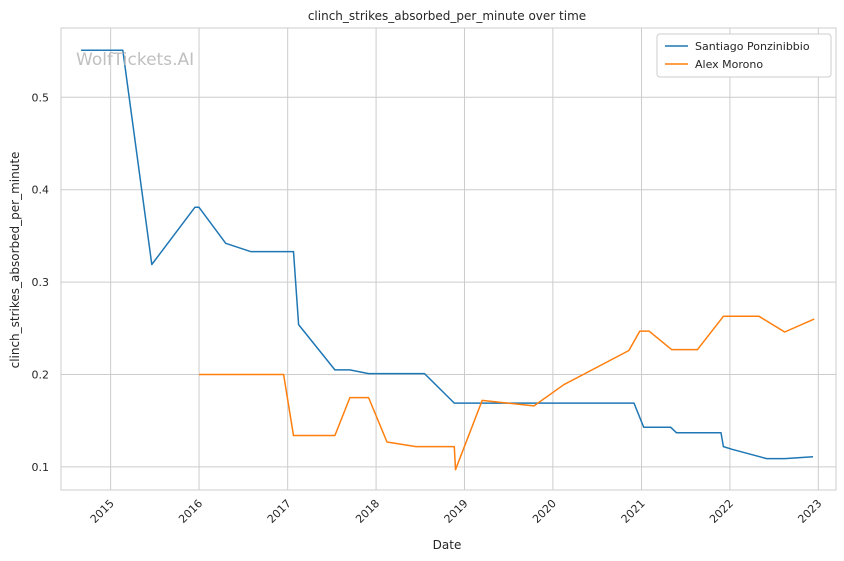  I want to click on watermark-text: WolfTickets.AI, so click(135, 60).